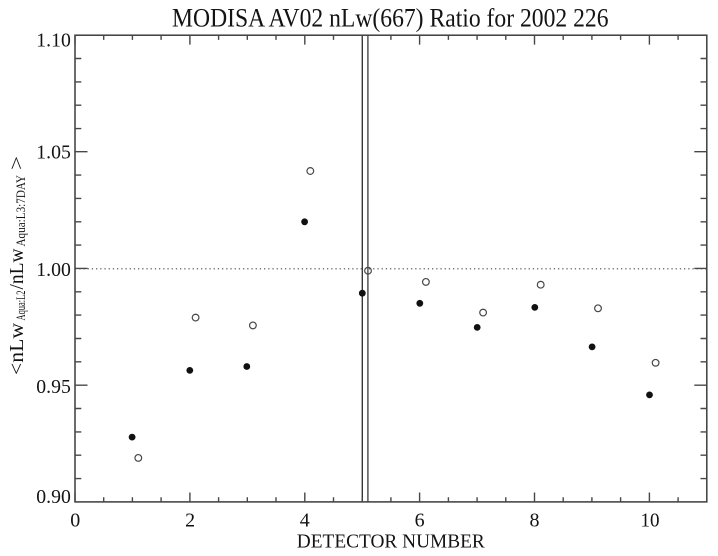 The height and width of the screenshot is (556, 718). Describe the element at coordinates (390, 17) in the screenshot. I see `svg-text:MODISA AV02 nLw(667) Ratio for: MODISA AV02 nLw(667) Ratio for 2002 226` at that location.